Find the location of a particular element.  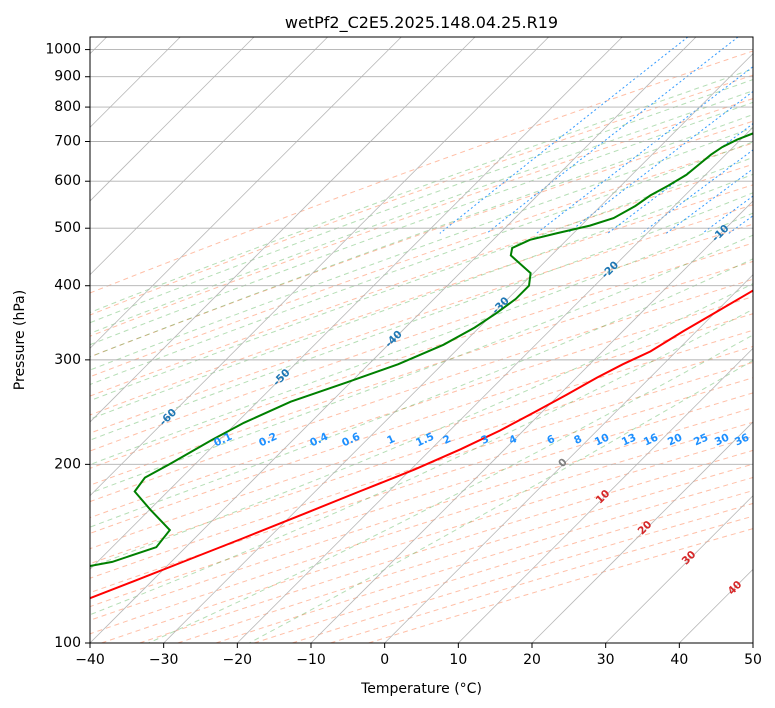

x-tick-label: 30 is located at coordinates (606, 660).